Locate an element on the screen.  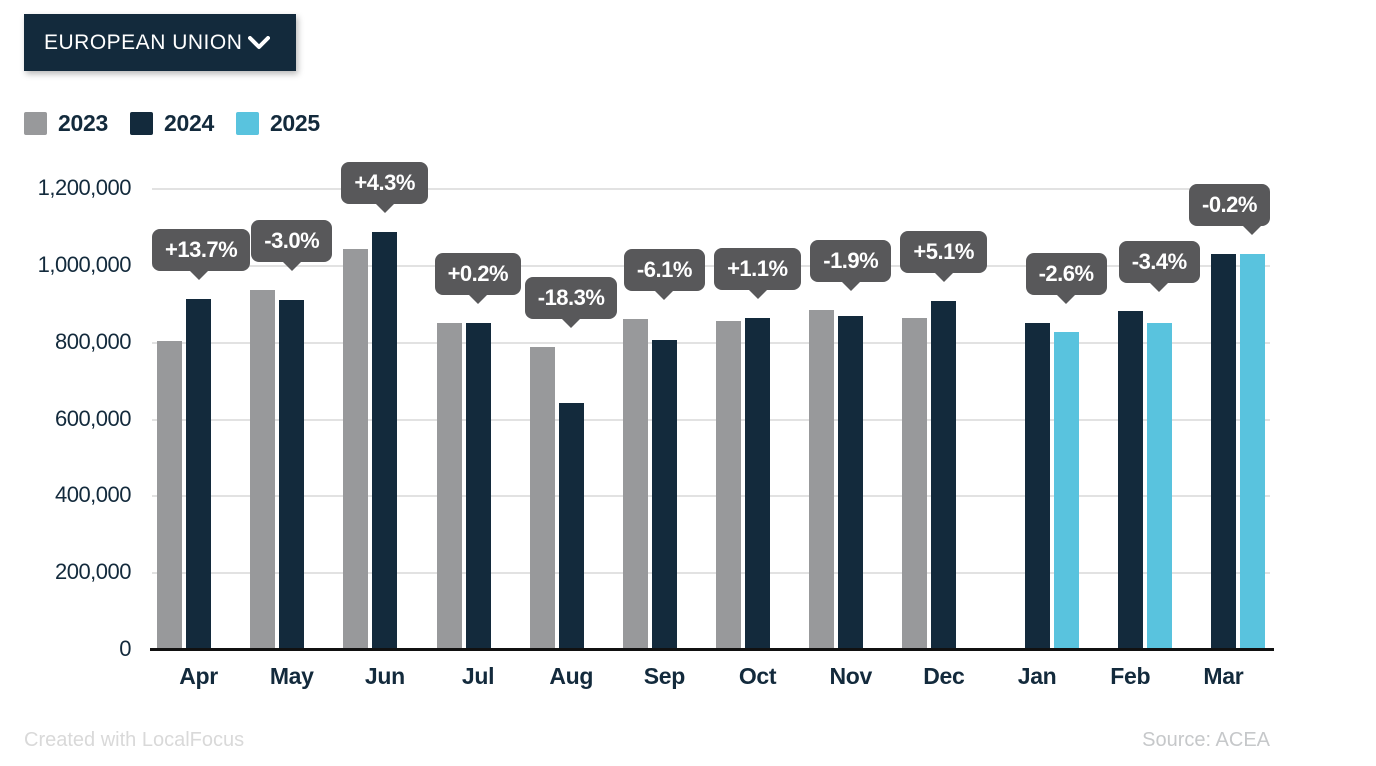
y-axis-tick-label: 0 is located at coordinates (125, 648).